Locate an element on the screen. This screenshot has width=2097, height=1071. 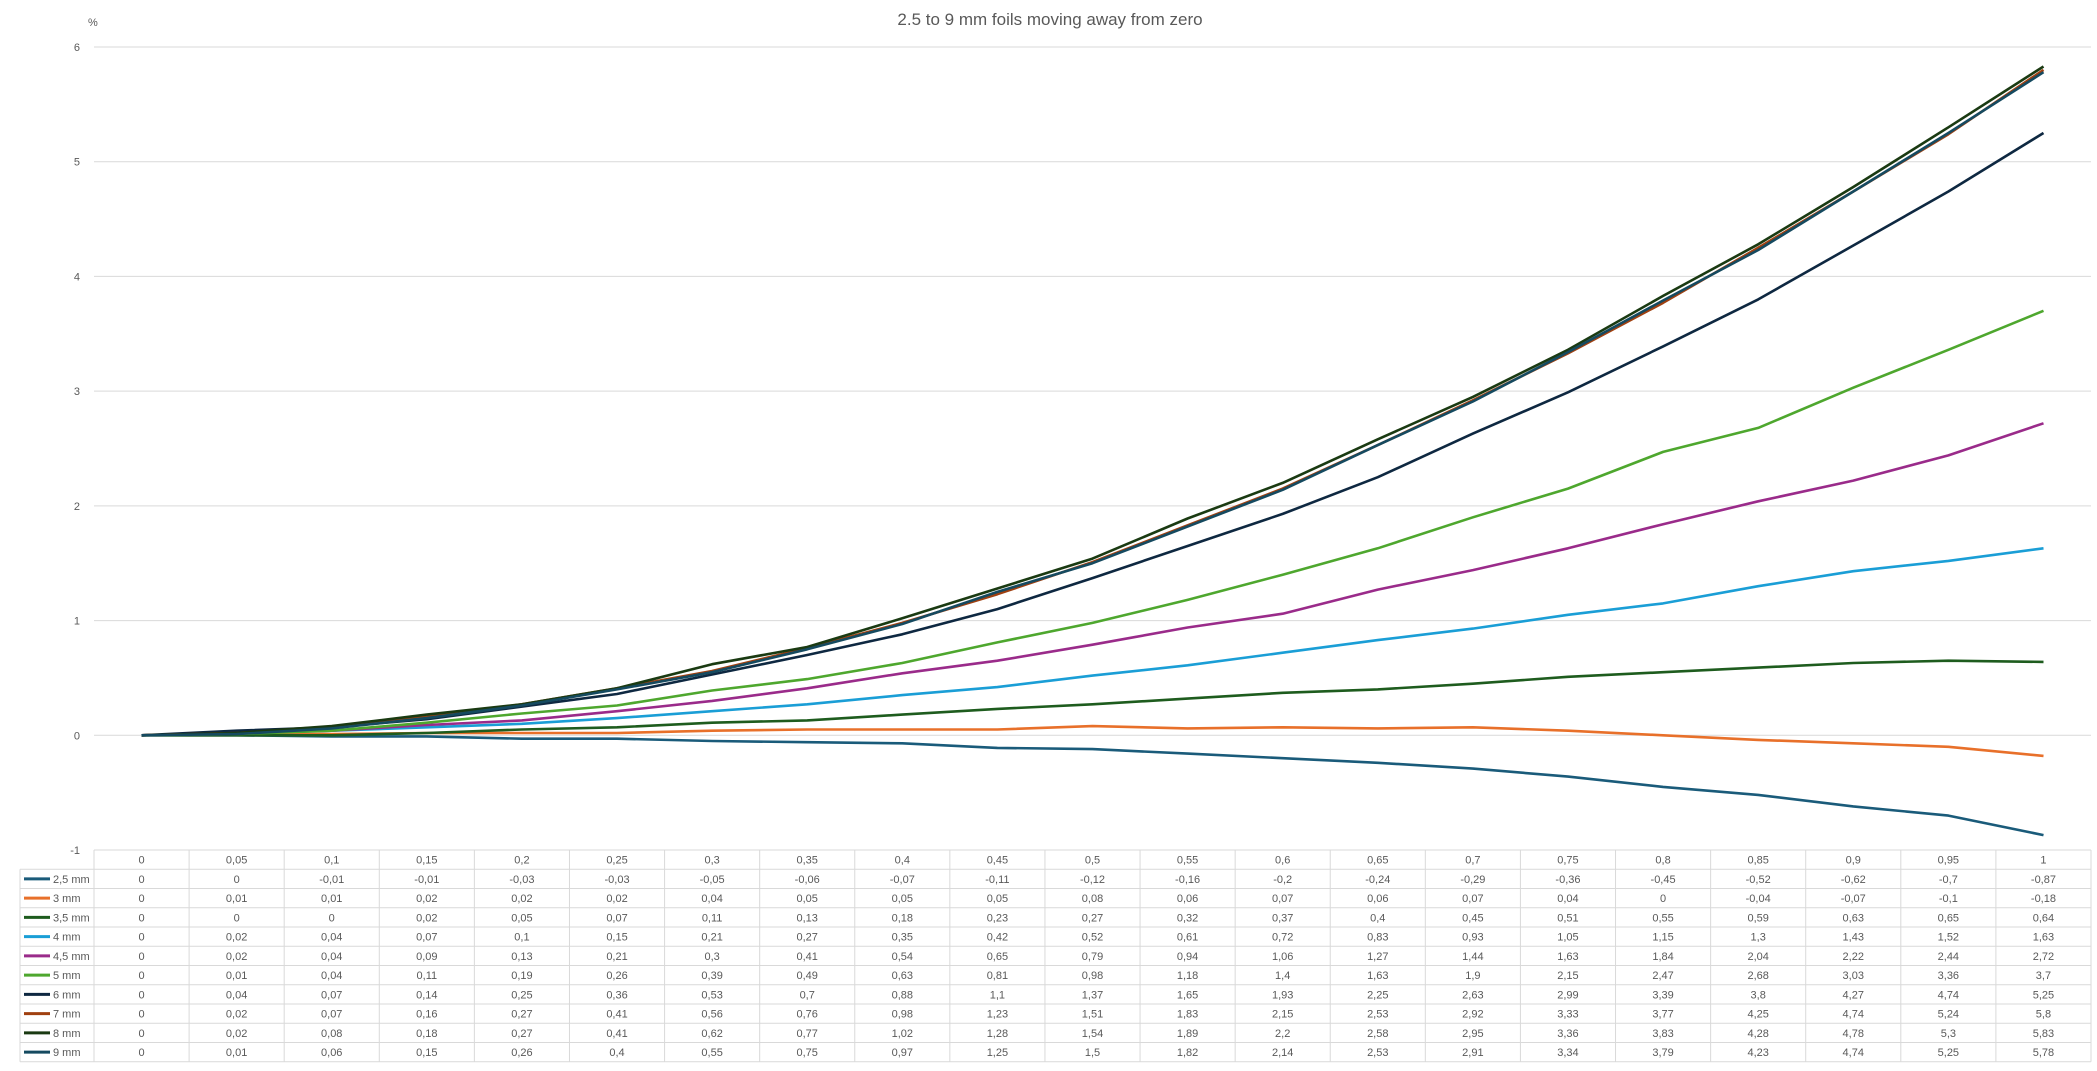
data-label: 0,3 is located at coordinates (711, 957).